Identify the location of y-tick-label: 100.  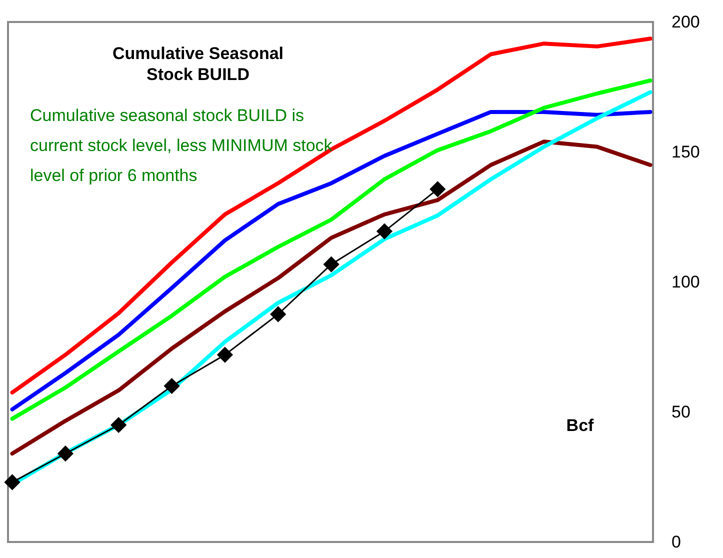
(686, 282).